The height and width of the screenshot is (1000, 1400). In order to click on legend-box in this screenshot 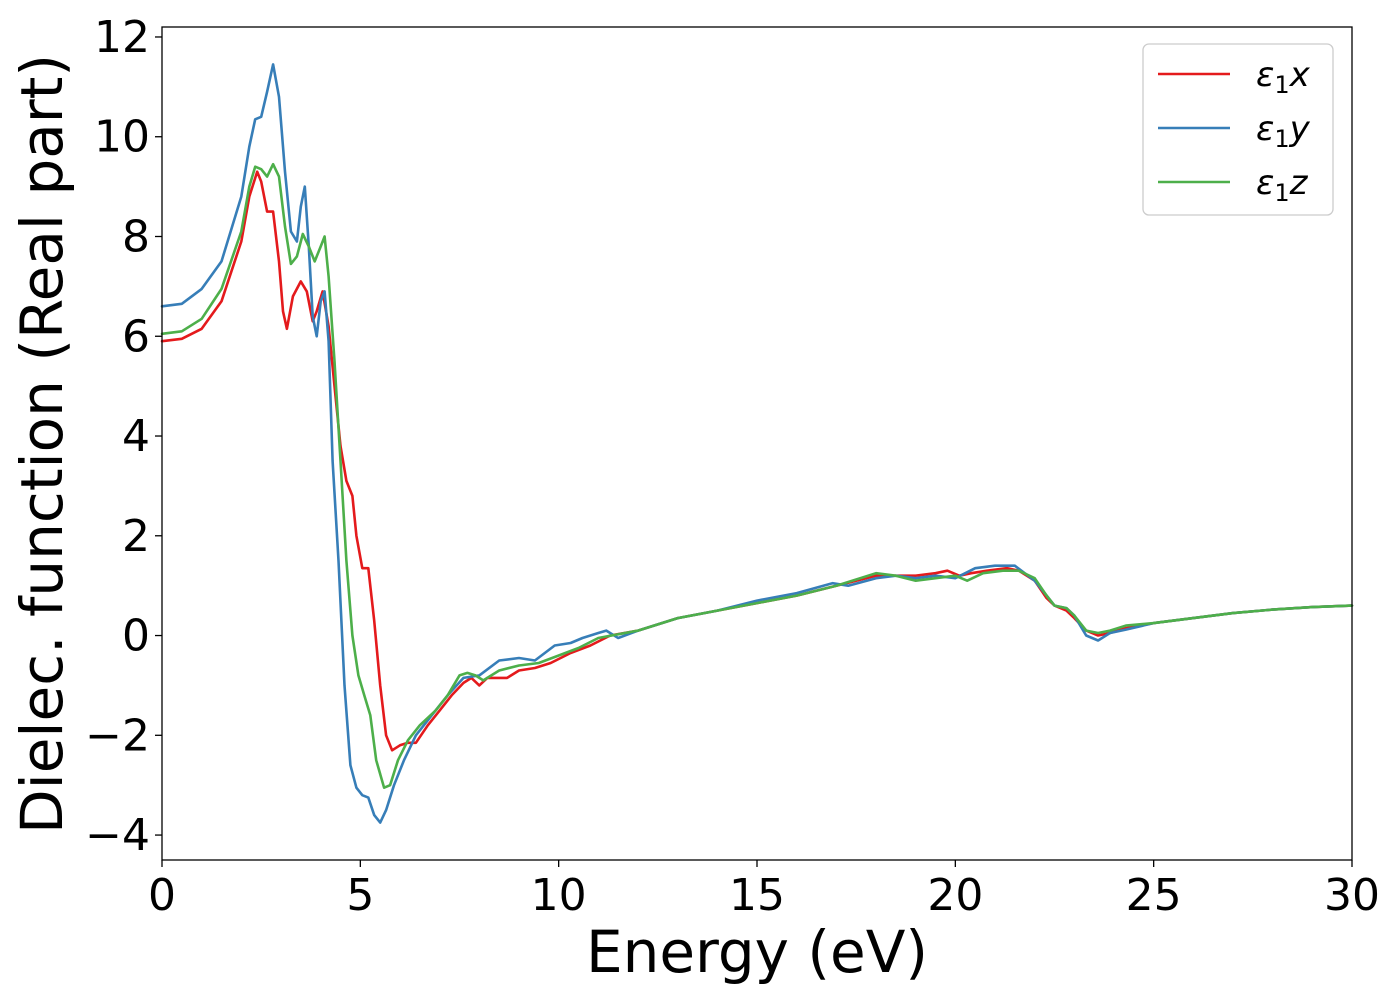, I will do `click(1238, 129)`.